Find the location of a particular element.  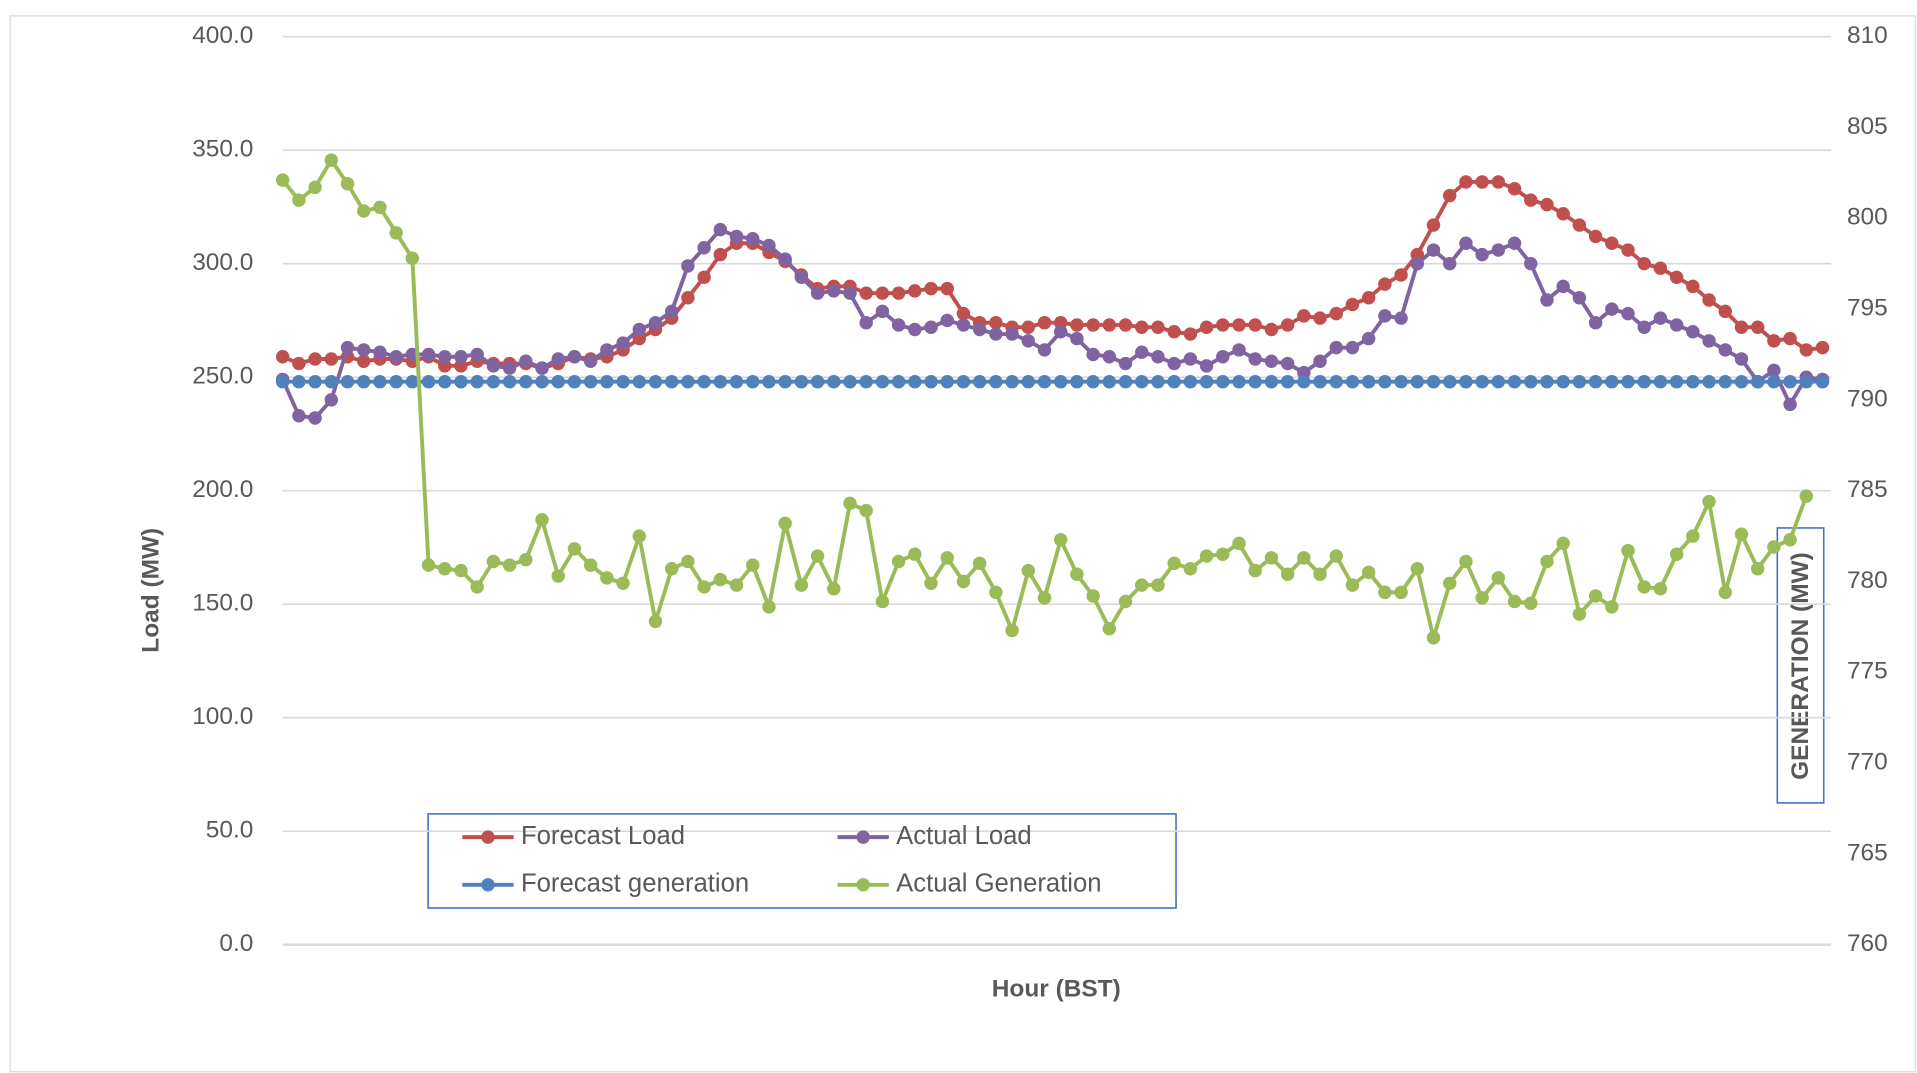

y2-tick-label: 785 is located at coordinates (1867, 489).